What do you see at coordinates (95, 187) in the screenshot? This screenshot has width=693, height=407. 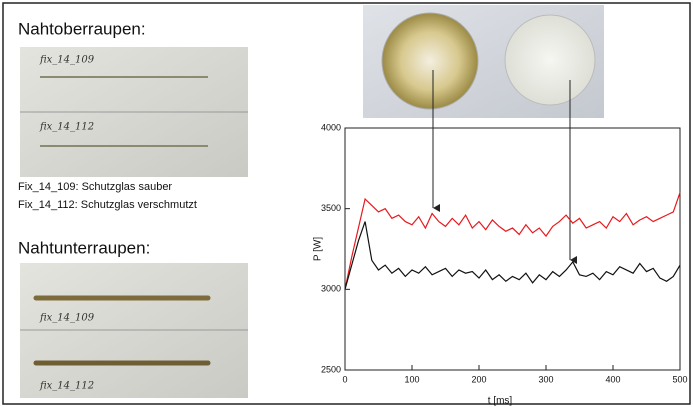 I see `caption: Fix_14_109: Schutzglas sauber` at bounding box center [95, 187].